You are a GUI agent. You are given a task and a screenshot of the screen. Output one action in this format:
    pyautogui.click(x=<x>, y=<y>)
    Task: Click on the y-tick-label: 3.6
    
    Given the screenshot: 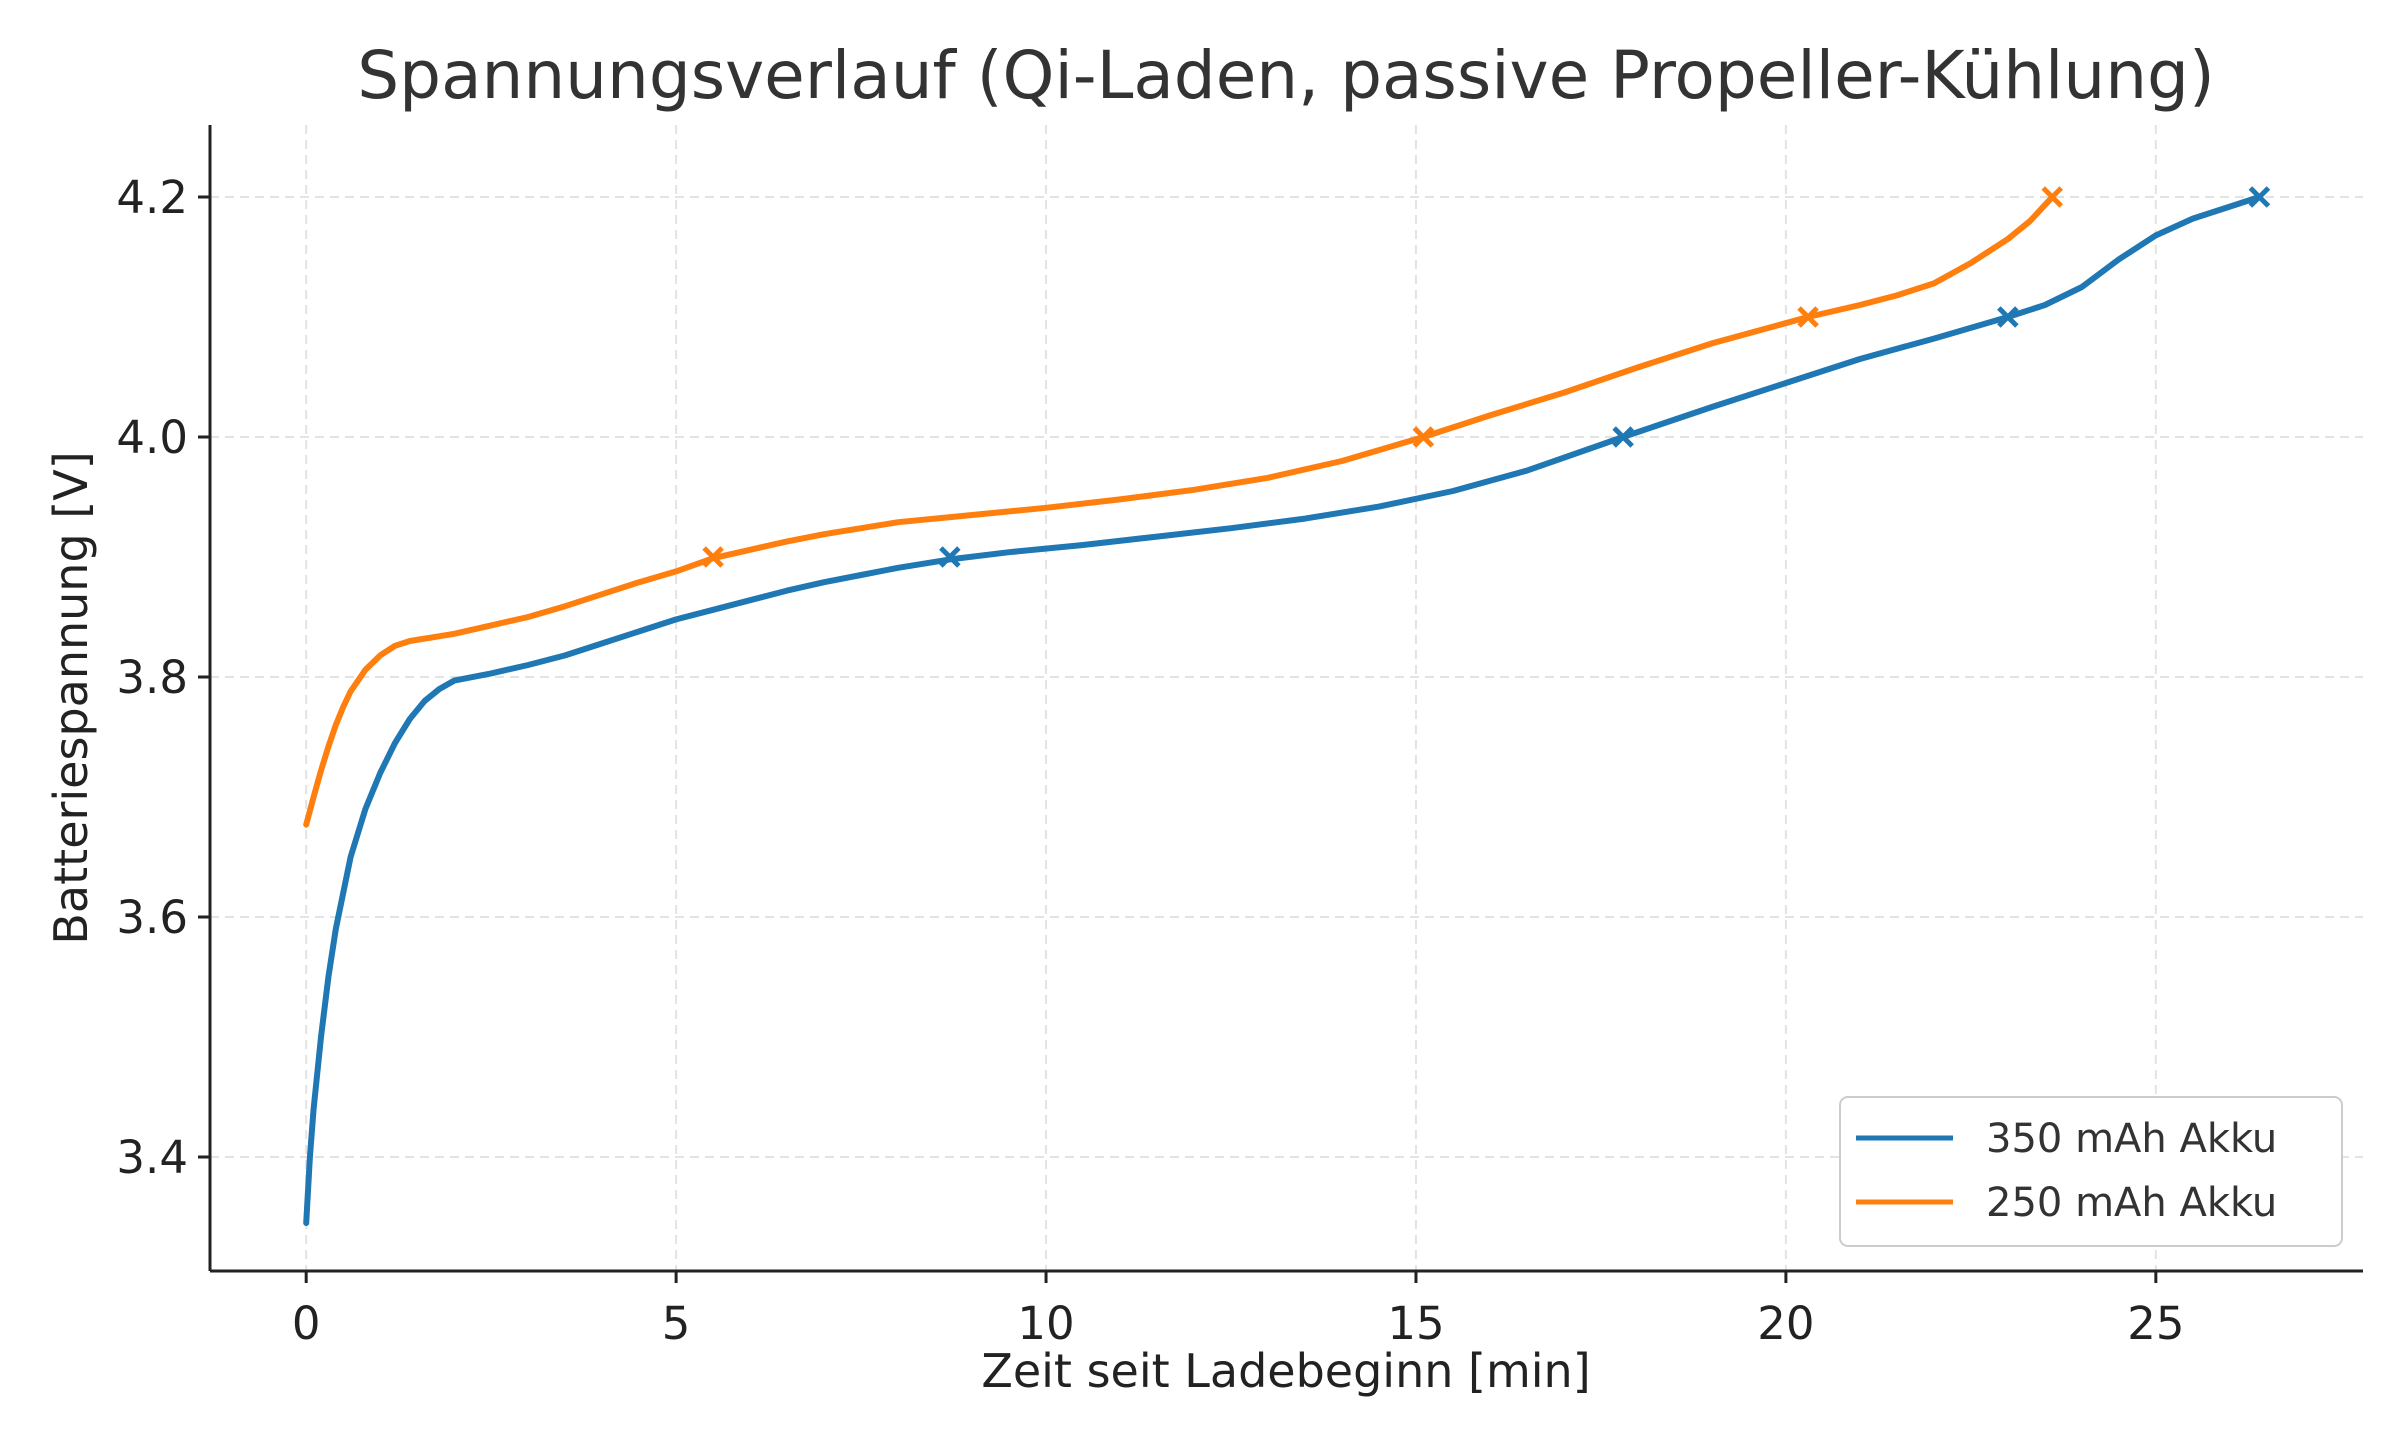 What is the action you would take?
    pyautogui.click(x=152, y=917)
    